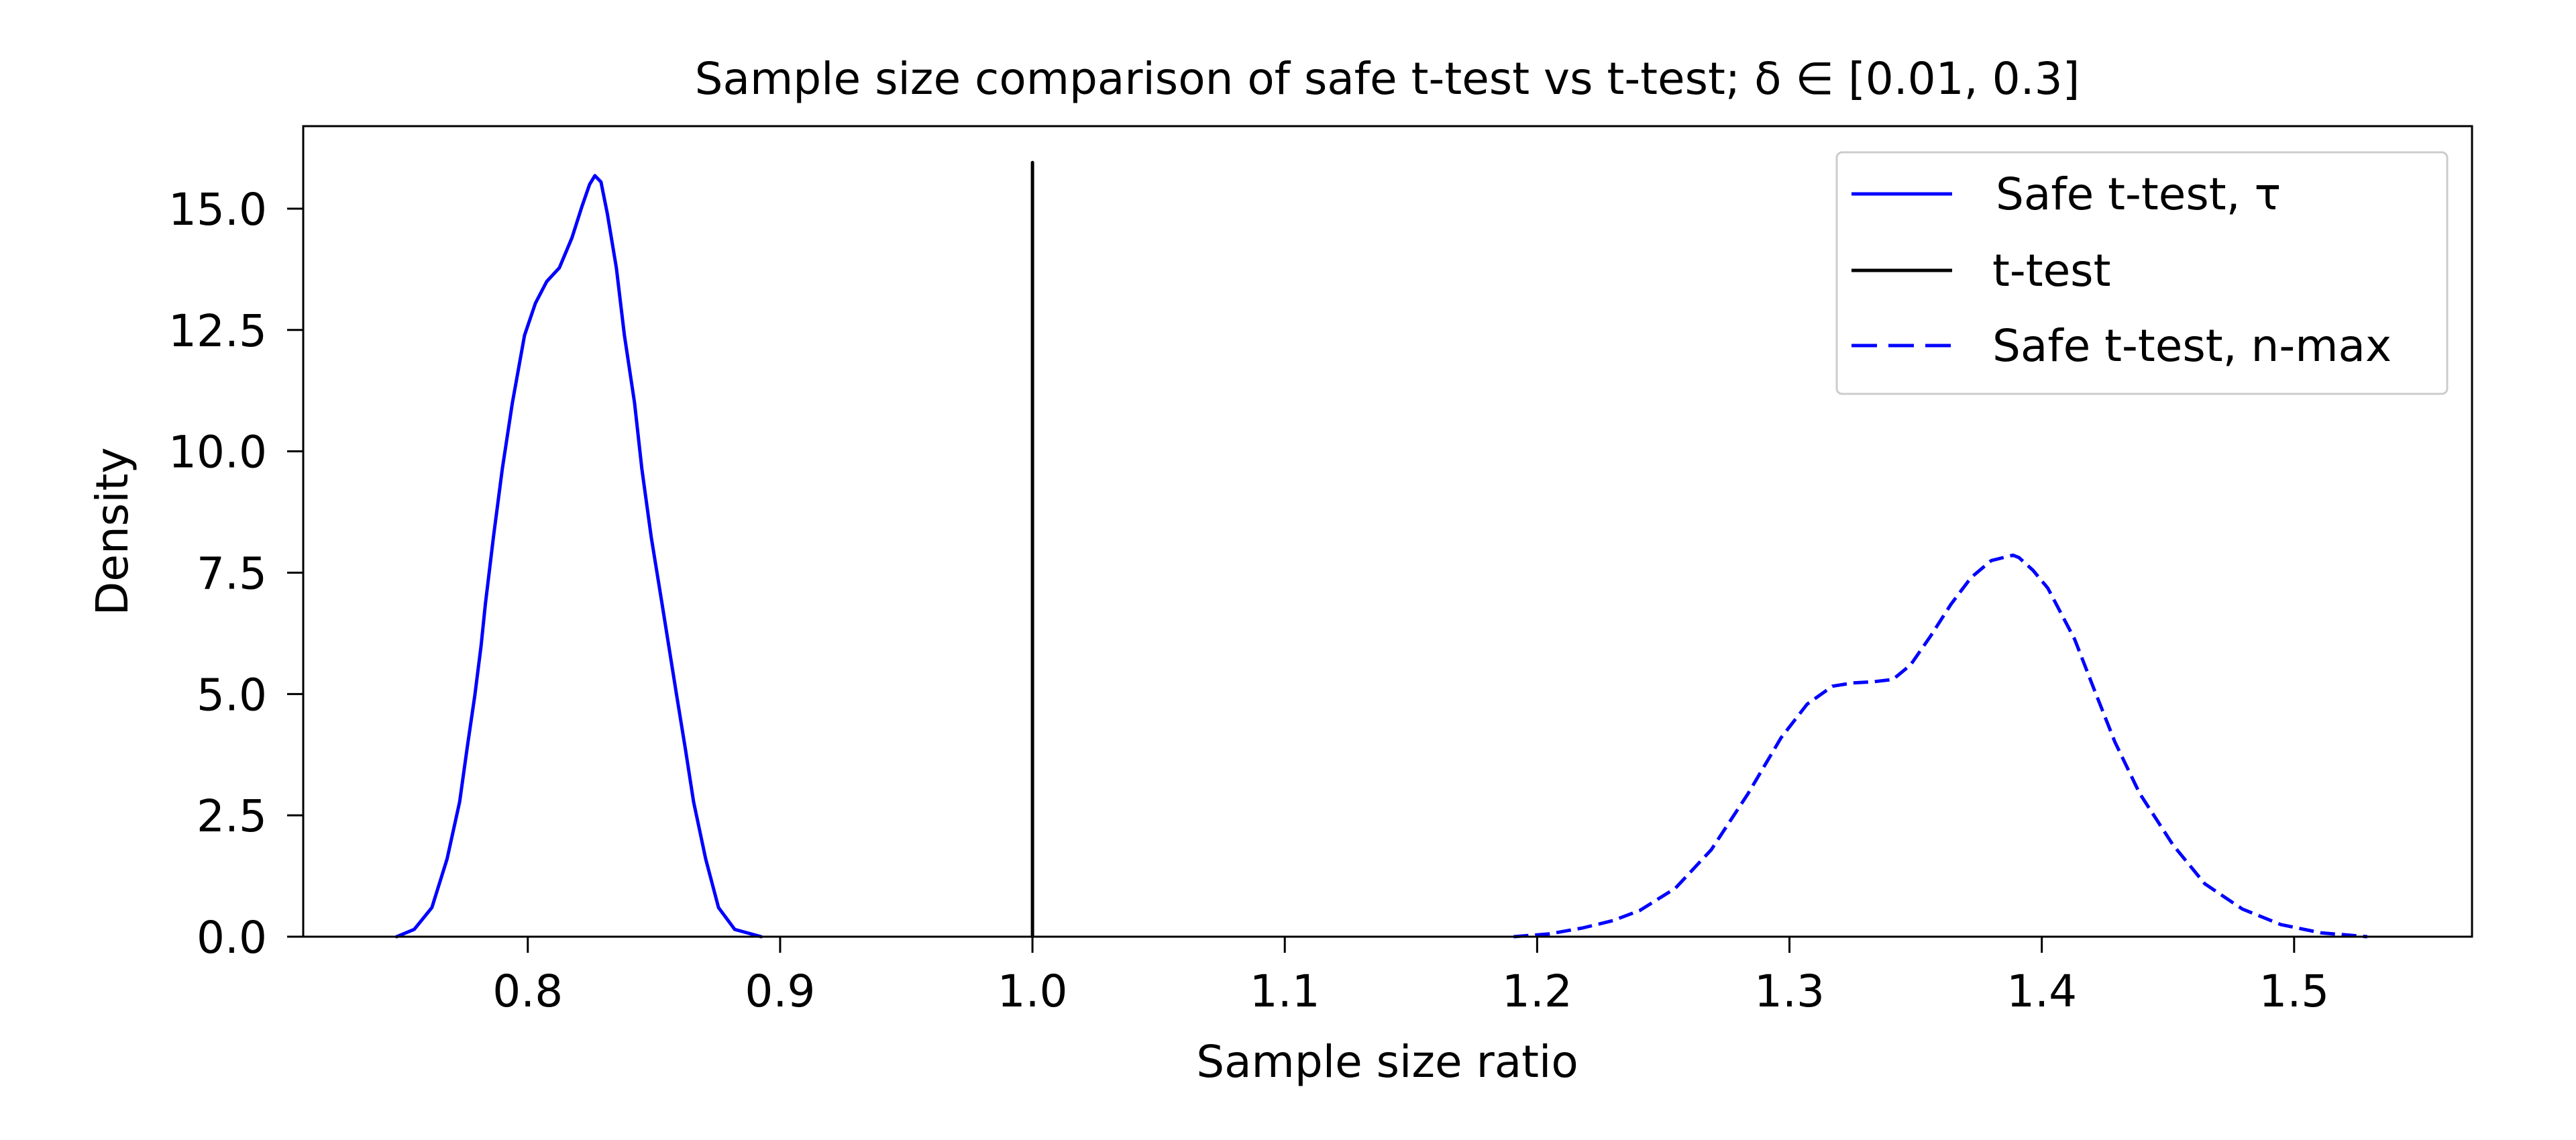 This screenshot has width=2576, height=1140. I want to click on legend-box, so click(2142, 273).